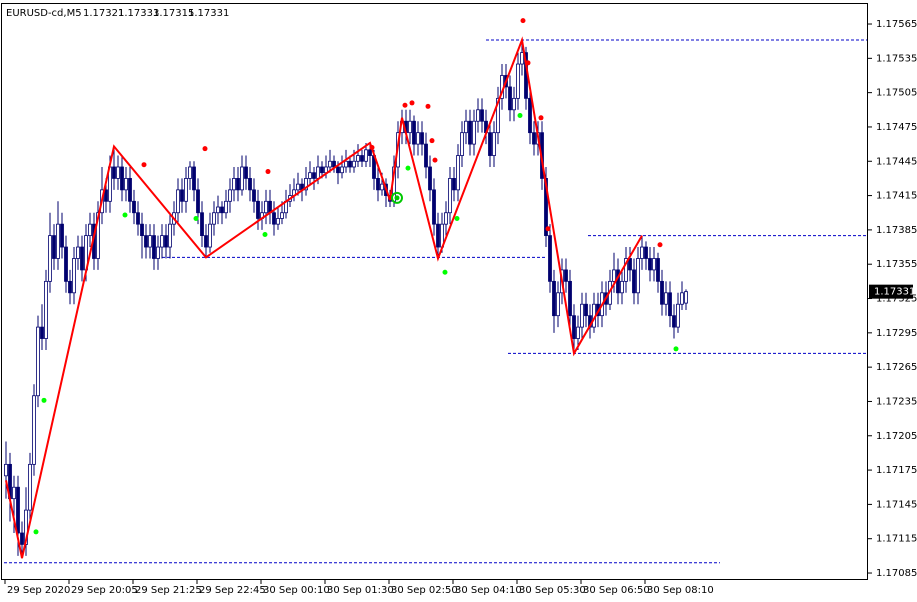 The height and width of the screenshot is (602, 917). I want to click on price-label: 1.17331, so click(894, 292).